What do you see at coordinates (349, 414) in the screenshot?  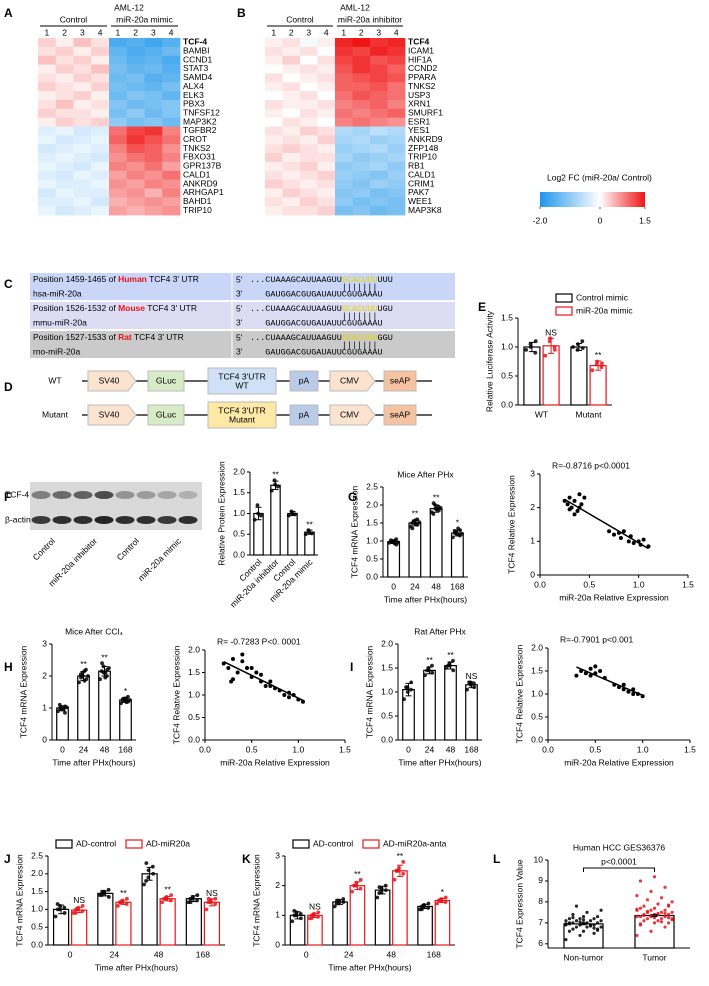 I see `element-label: CMV` at bounding box center [349, 414].